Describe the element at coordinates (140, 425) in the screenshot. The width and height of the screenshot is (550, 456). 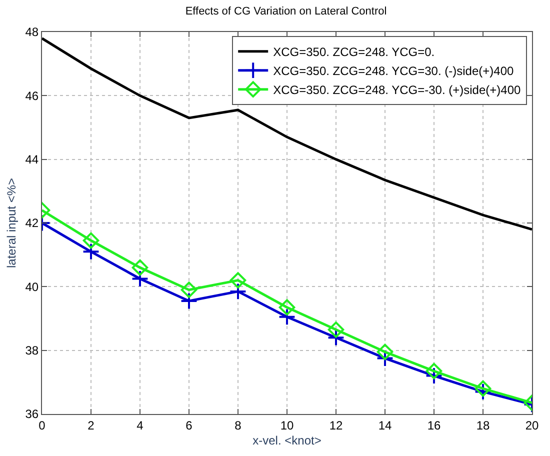
I see `x-tick-label: 4` at that location.